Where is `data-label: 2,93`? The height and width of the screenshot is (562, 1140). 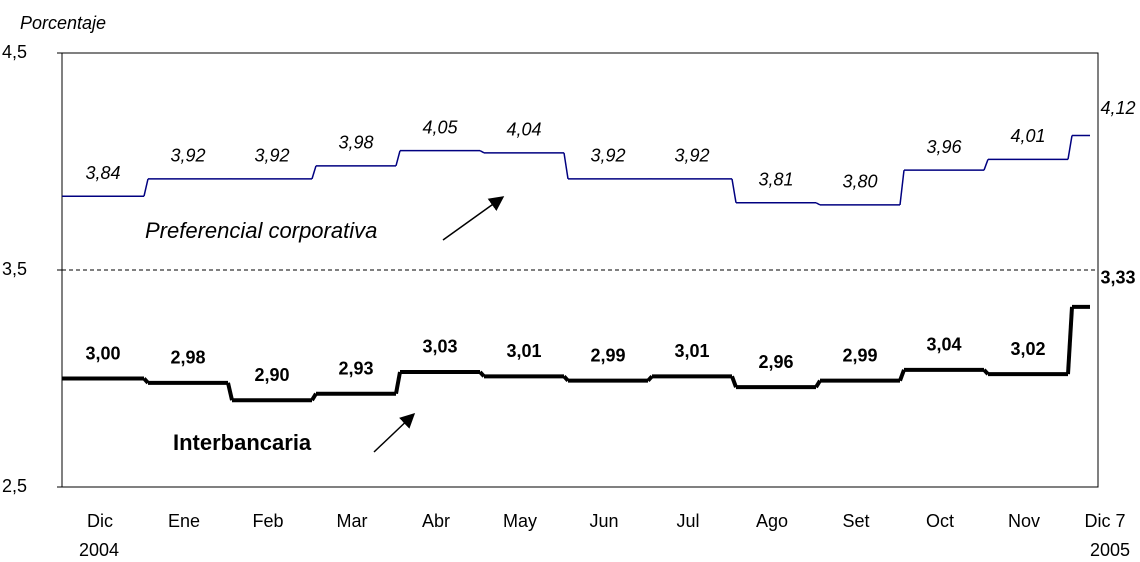
data-label: 2,93 is located at coordinates (355, 368).